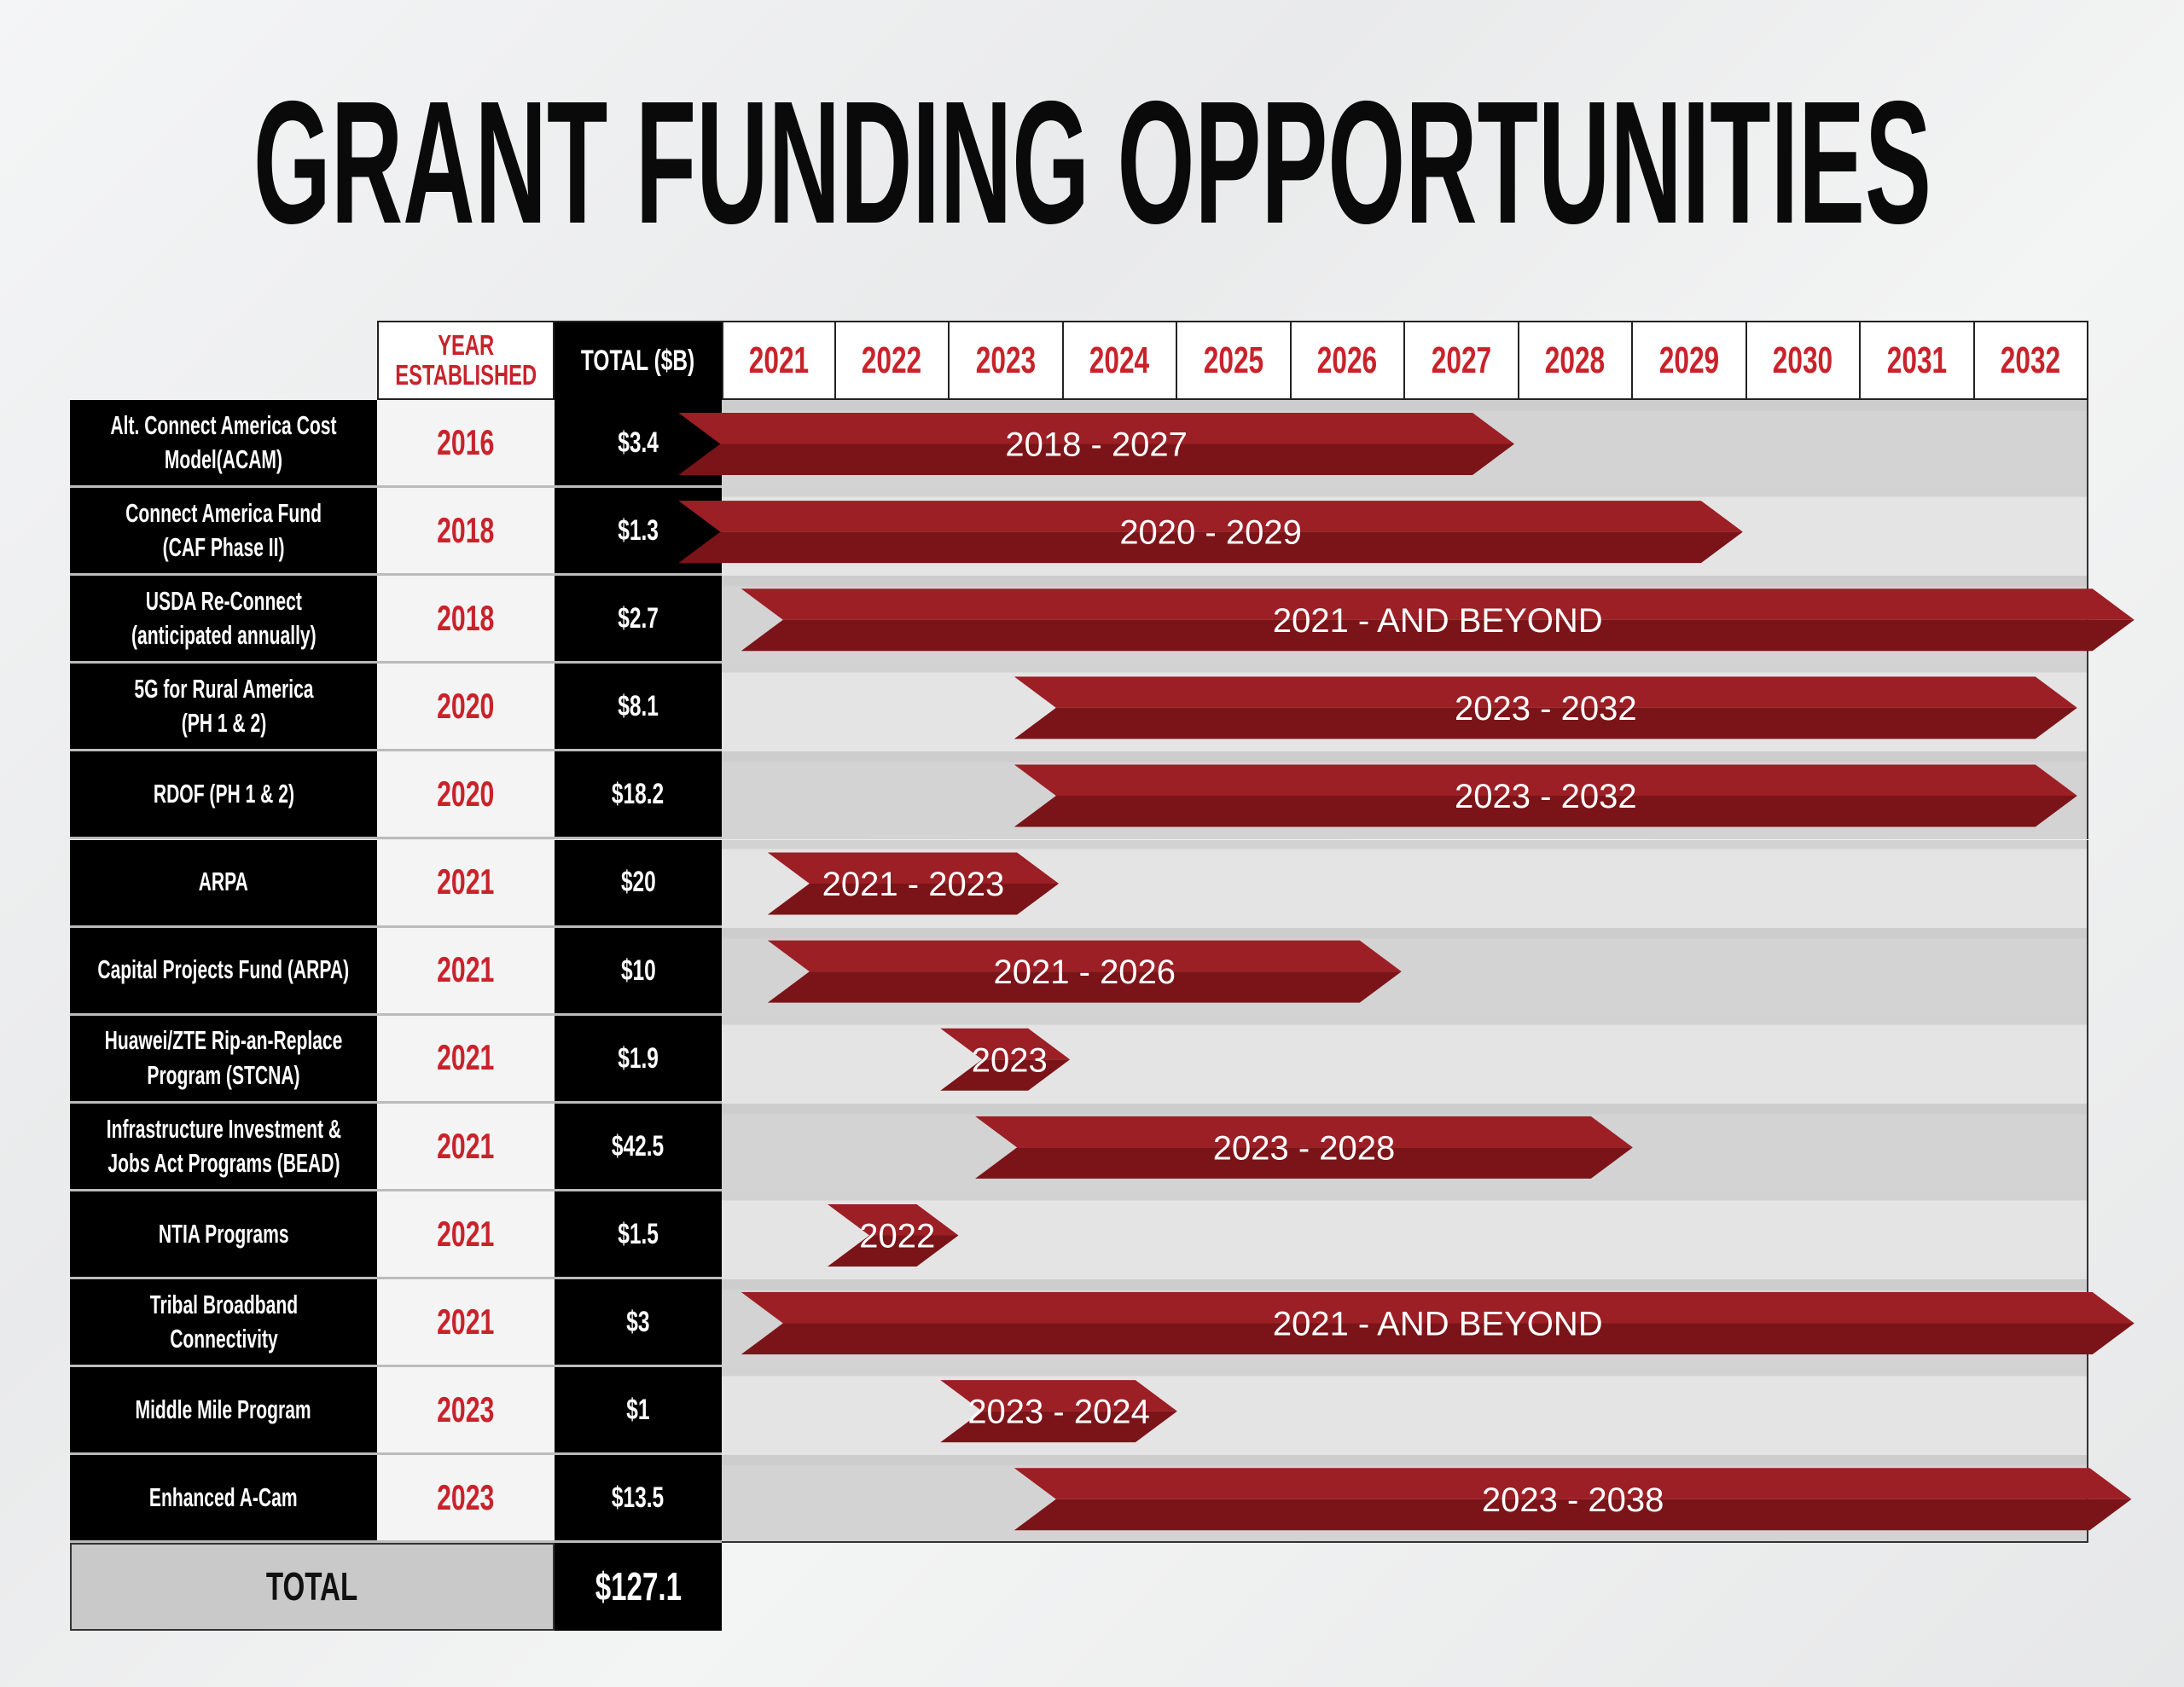 Image resolution: width=2184 pixels, height=1687 pixels. What do you see at coordinates (224, 445) in the screenshot?
I see `program-name: Alt. Connect America Cost Model(ACAM)` at bounding box center [224, 445].